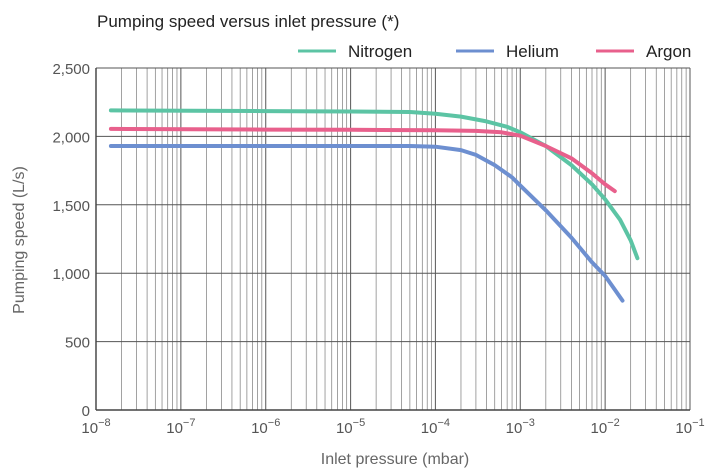 Image resolution: width=714 pixels, height=470 pixels. I want to click on y-axis-label: Pumping speed (L/s), so click(19, 240).